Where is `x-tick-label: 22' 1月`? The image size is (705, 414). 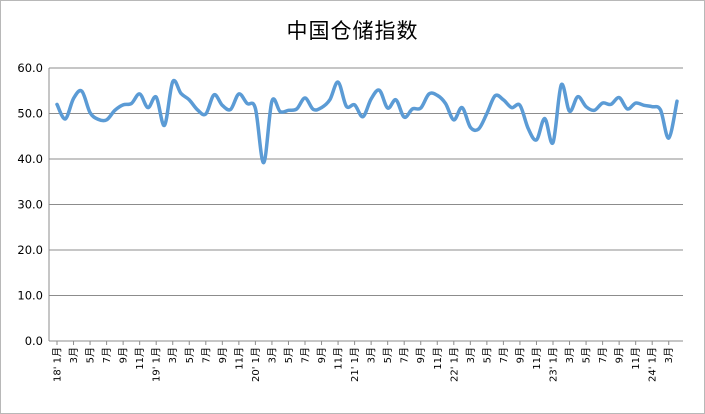 x-tick-label: 22' 1月 is located at coordinates (454, 364).